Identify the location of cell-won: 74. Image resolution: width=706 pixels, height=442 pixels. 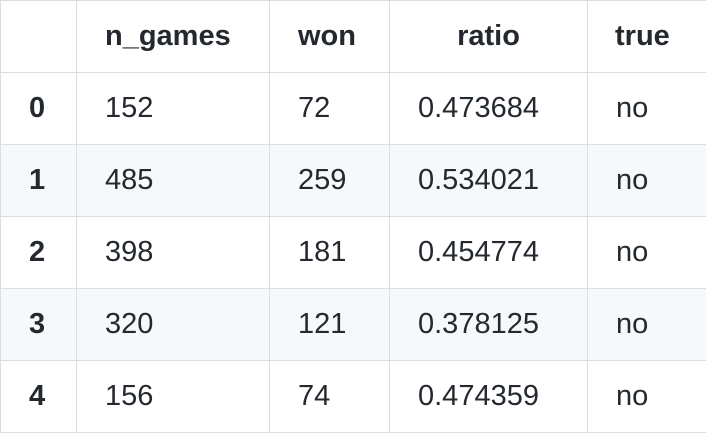
(329, 396).